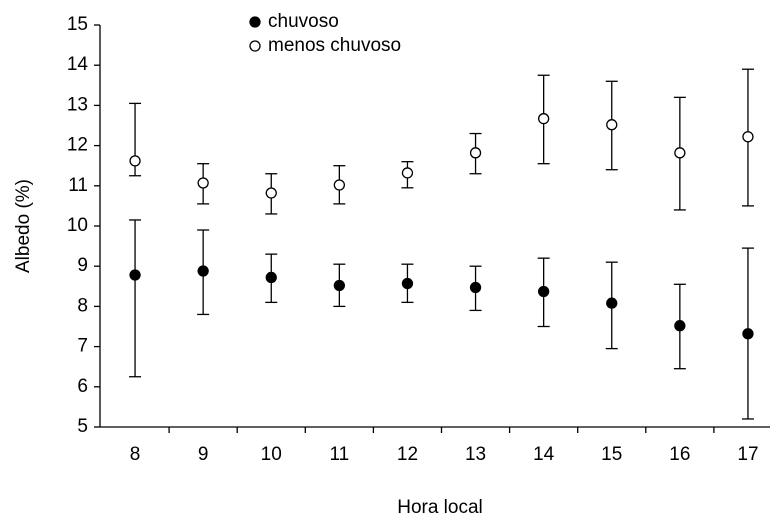 Image resolution: width=772 pixels, height=520 pixels. What do you see at coordinates (78, 64) in the screenshot?
I see `y-tick-label: 14` at bounding box center [78, 64].